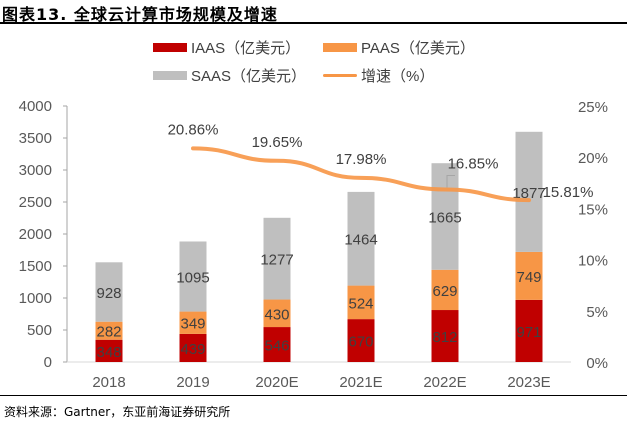 The height and width of the screenshot is (423, 627). What do you see at coordinates (313, 23) in the screenshot?
I see `title-rule` at bounding box center [313, 23].